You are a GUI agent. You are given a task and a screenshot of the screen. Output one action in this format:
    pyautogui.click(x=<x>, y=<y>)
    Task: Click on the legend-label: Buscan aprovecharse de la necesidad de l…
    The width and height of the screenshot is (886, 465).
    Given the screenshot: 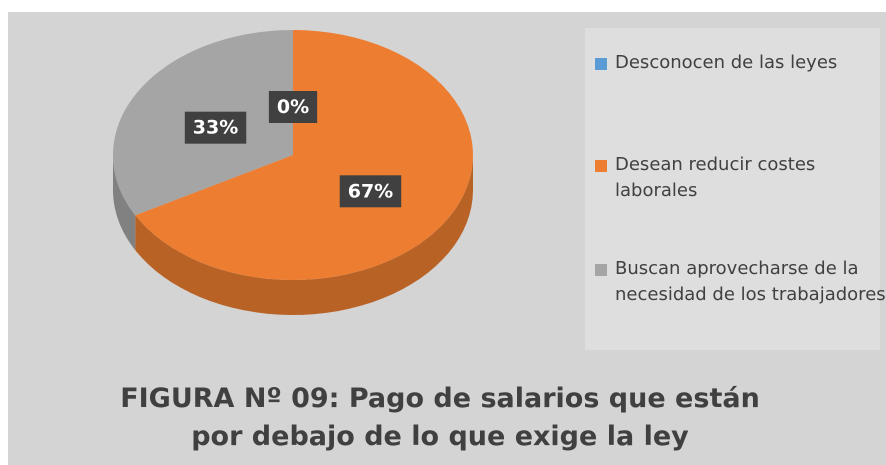 What is the action you would take?
    pyautogui.click(x=750, y=281)
    